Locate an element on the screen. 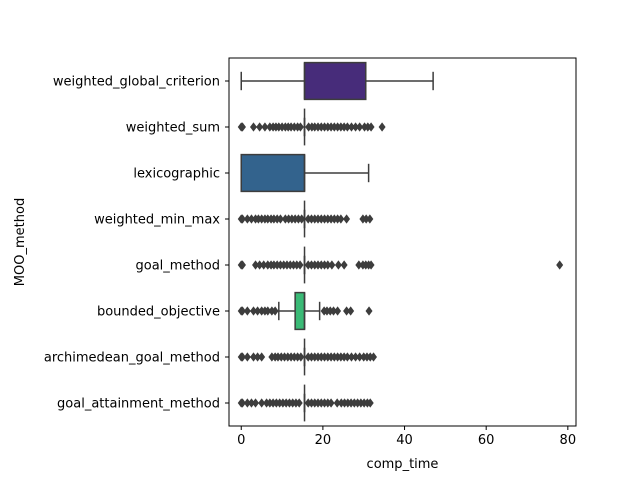 The height and width of the screenshot is (480, 640). box-group-weighted-global-criterion is located at coordinates (337, 81).